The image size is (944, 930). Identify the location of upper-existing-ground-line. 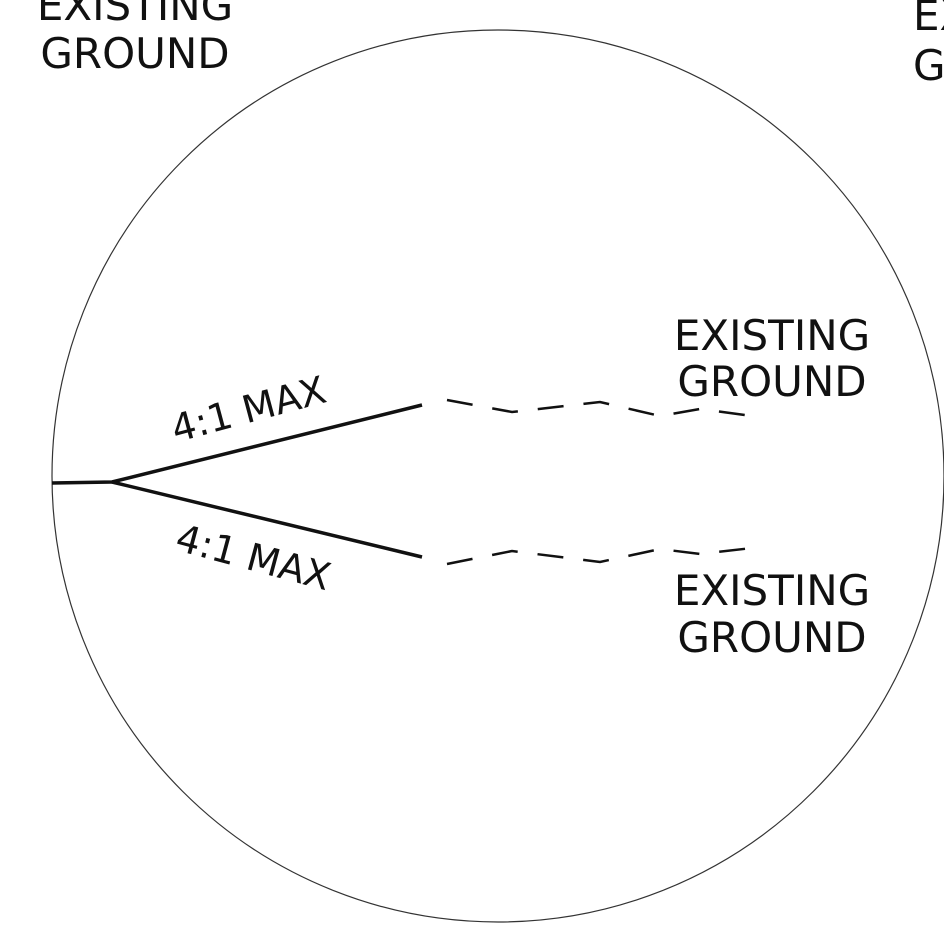
(599, 408).